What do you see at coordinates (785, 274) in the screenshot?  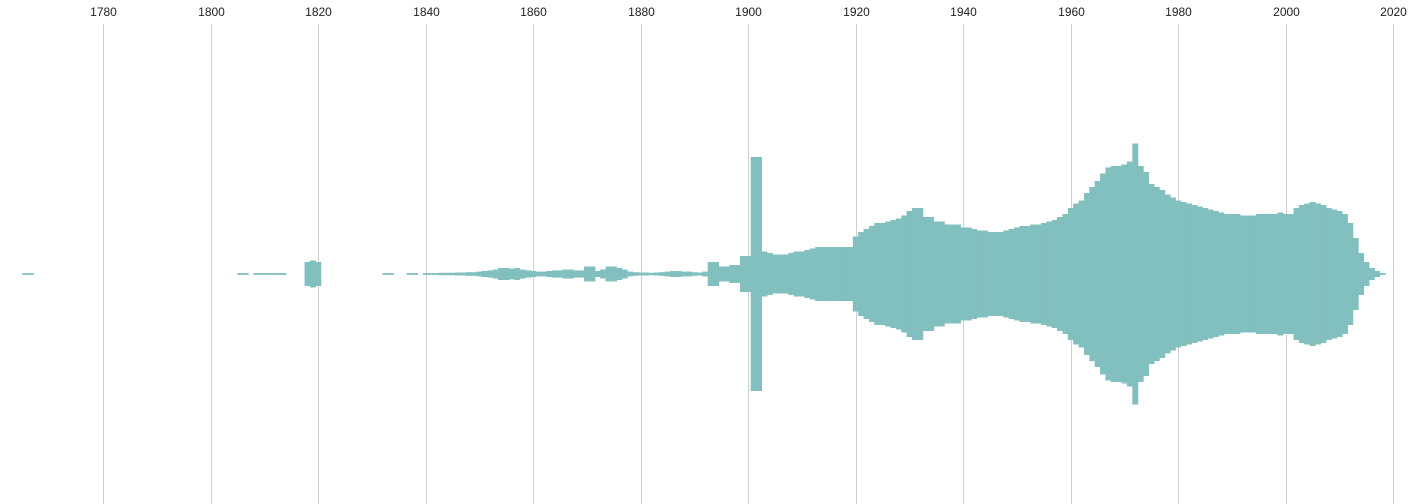 I see `stream-bar-1907` at bounding box center [785, 274].